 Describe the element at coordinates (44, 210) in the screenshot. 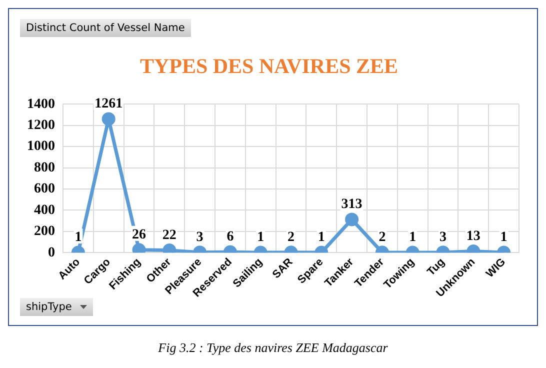

I see `y-tick-label: 400` at that location.